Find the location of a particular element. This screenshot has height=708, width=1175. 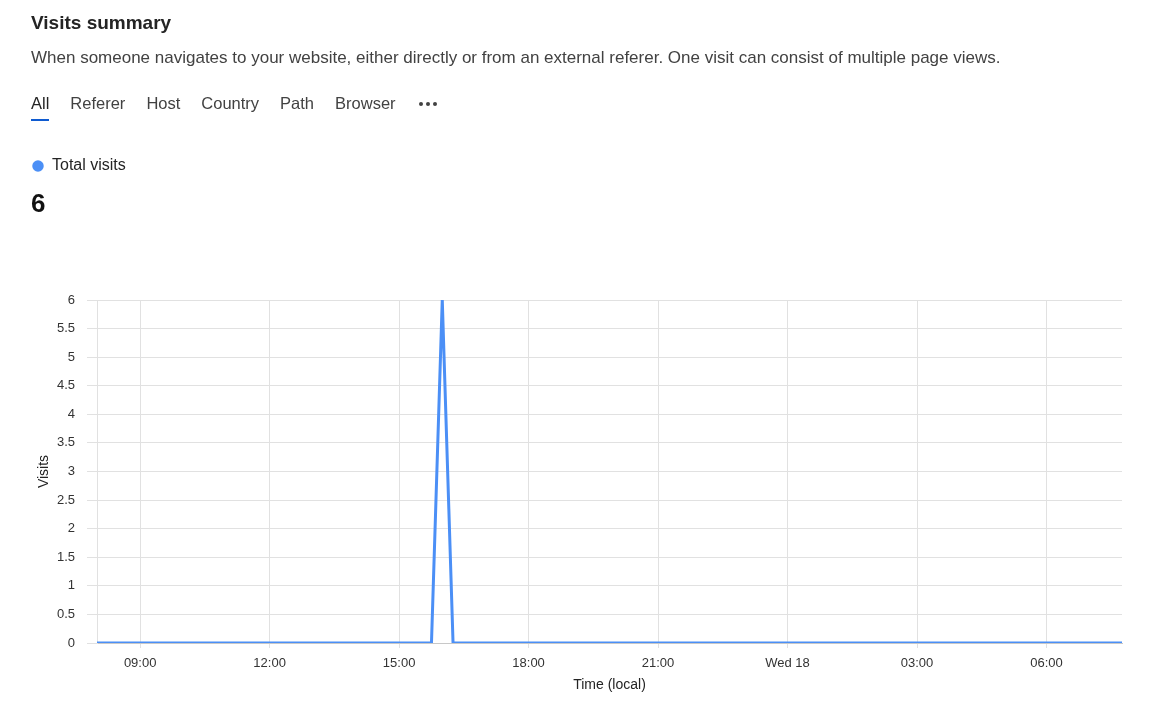

x-tick-label: 06:00 is located at coordinates (1046, 663).